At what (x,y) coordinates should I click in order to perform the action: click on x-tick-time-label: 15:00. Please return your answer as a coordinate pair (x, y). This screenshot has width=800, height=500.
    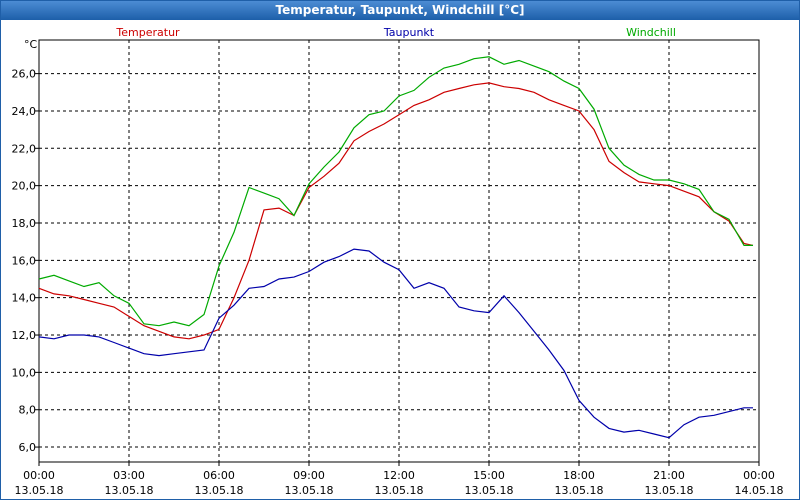
    Looking at the image, I should click on (489, 475).